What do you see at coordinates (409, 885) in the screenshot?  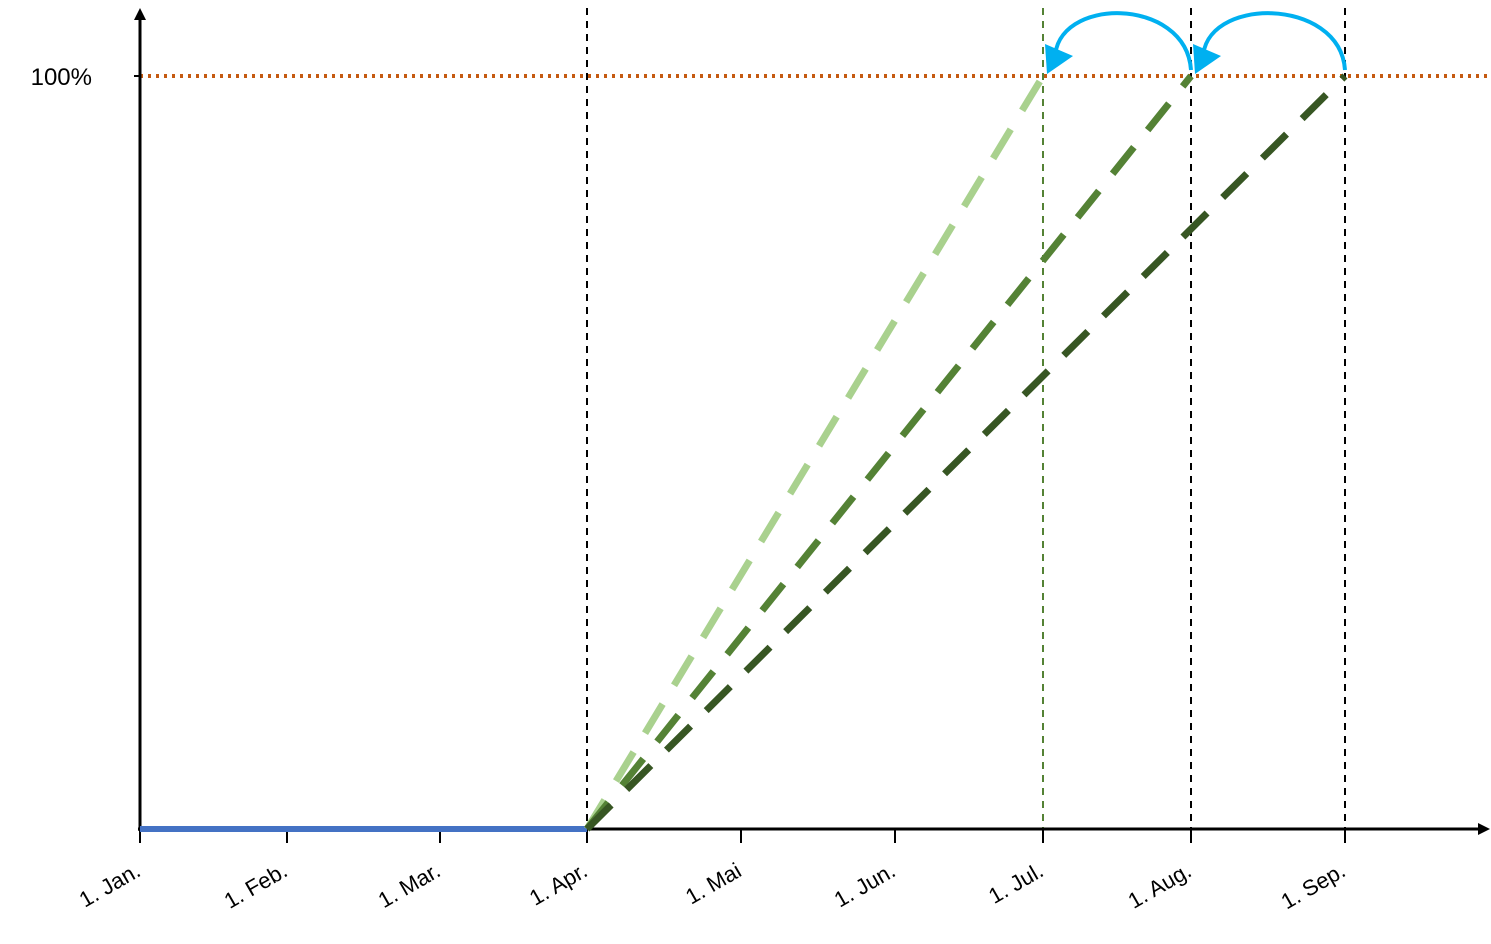 I see `x-tick-label-2: 1. Mar.` at bounding box center [409, 885].